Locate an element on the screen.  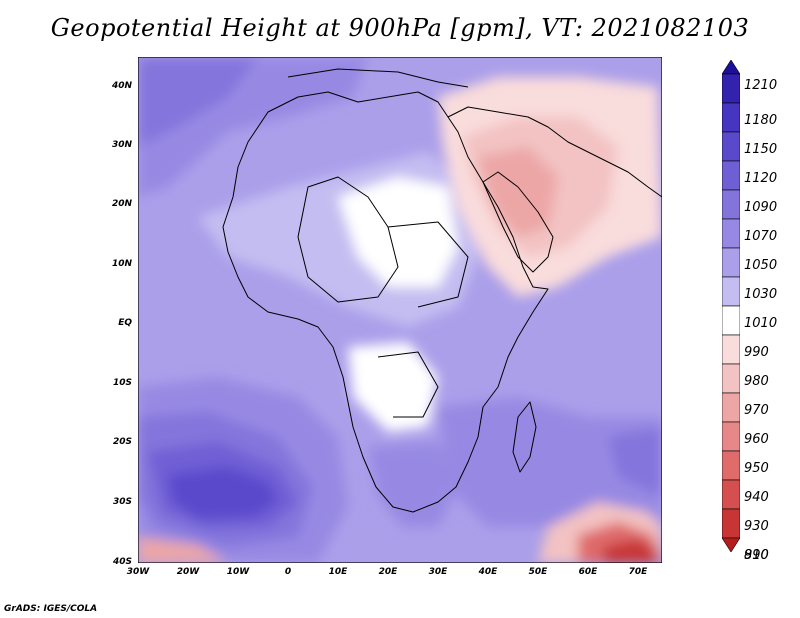
colorbar-label: 1180 is located at coordinates (761, 120).